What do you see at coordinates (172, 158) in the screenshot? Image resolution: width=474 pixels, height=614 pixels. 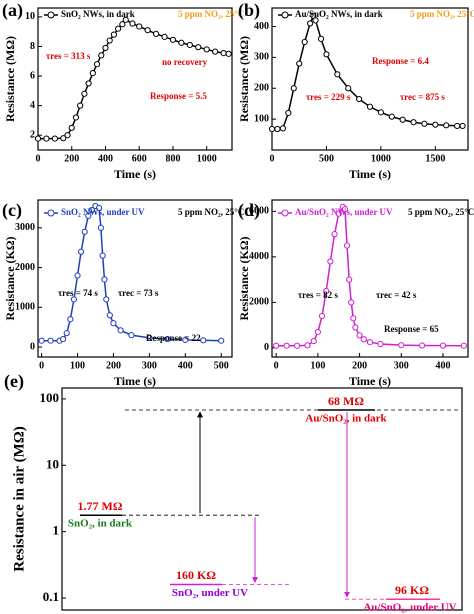 I see `x-tick-label: 800` at bounding box center [172, 158].